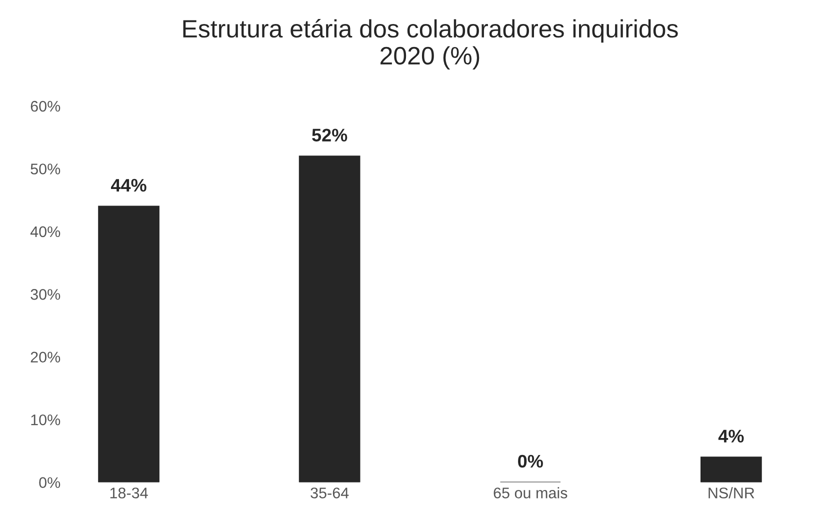 This screenshot has width=819, height=530. Describe the element at coordinates (45, 357) in the screenshot. I see `y-tick-label: 20%` at that location.